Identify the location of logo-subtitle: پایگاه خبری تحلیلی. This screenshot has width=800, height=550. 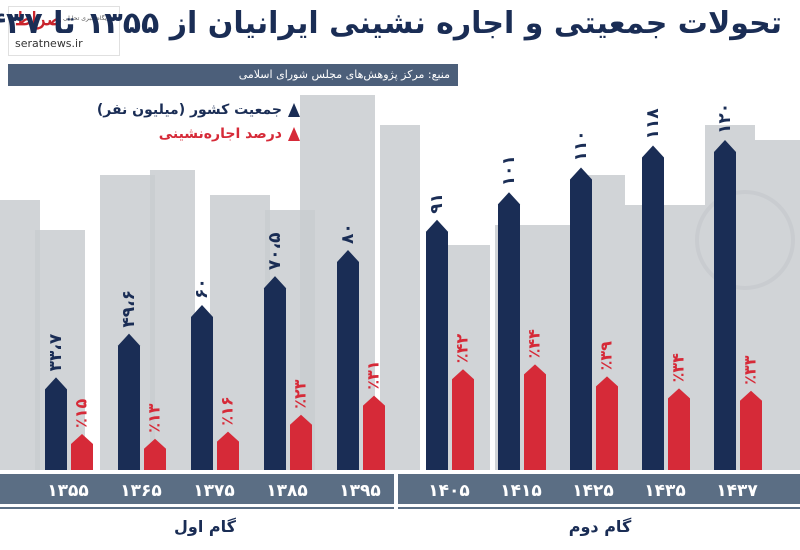
(87, 18).